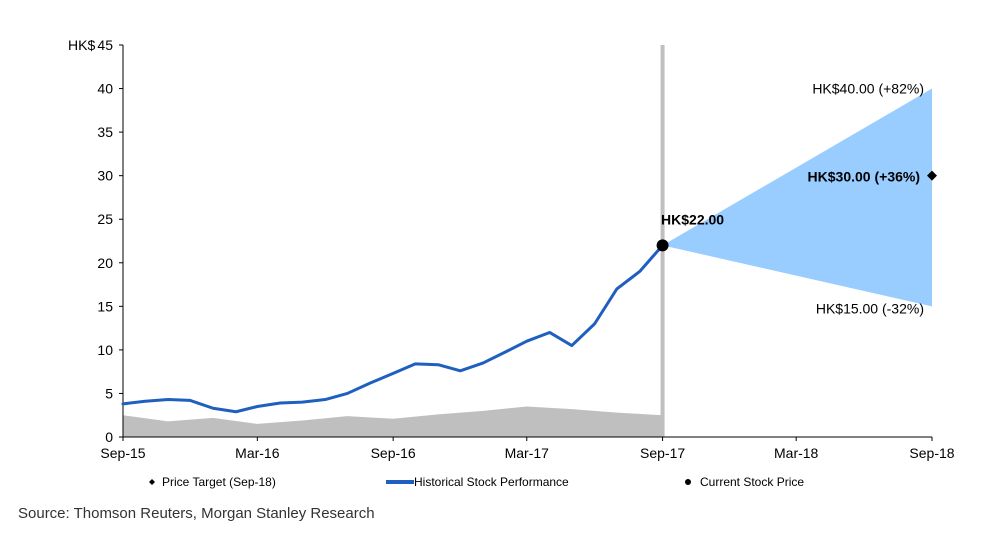 The image size is (1000, 546). Describe the element at coordinates (105, 45) in the screenshot. I see `y-tick-label: 45` at that location.